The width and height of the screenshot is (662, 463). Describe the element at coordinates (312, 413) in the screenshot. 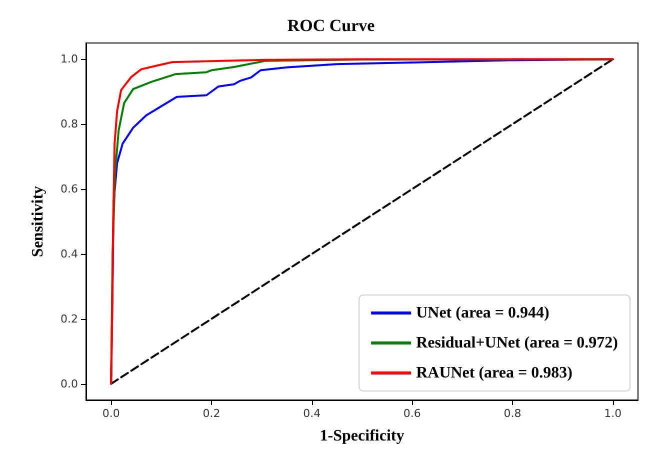

I see `x-tick-label: 0.4` at that location.